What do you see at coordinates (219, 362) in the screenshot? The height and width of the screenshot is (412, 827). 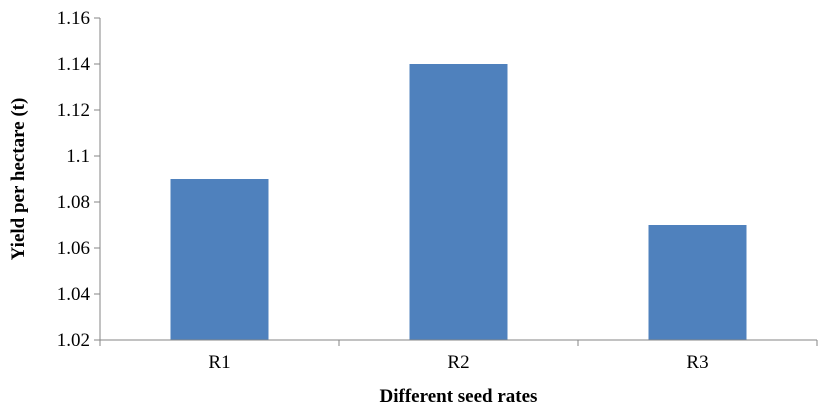 I see `x-tick-label: R1` at bounding box center [219, 362].